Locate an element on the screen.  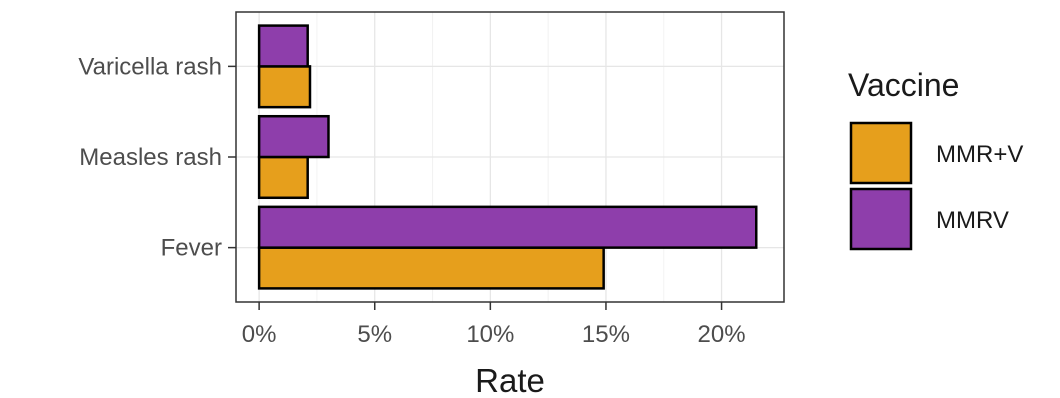
bar-mmrv-fever is located at coordinates (507, 227).